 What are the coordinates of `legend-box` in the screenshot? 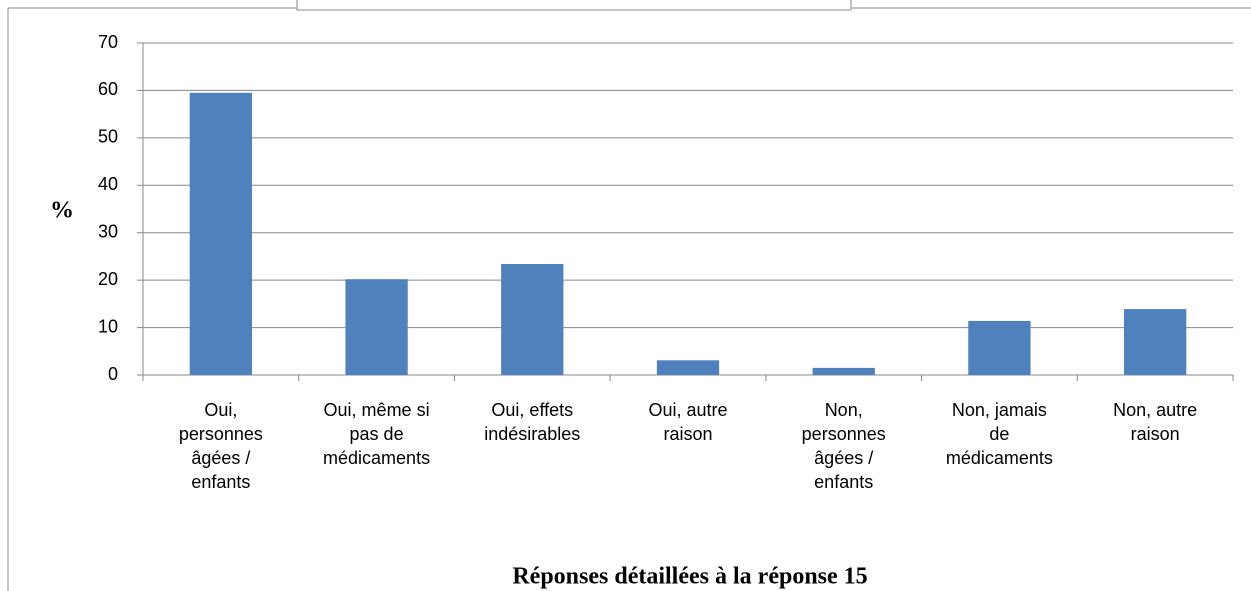 It's located at (574, 5).